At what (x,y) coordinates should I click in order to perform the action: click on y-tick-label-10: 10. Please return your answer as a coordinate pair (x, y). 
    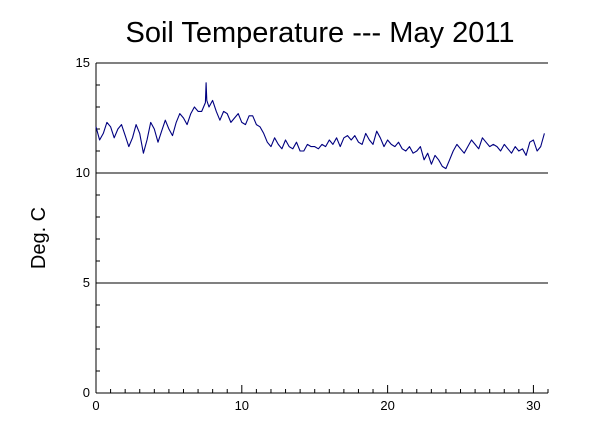
    Looking at the image, I should click on (83, 172).